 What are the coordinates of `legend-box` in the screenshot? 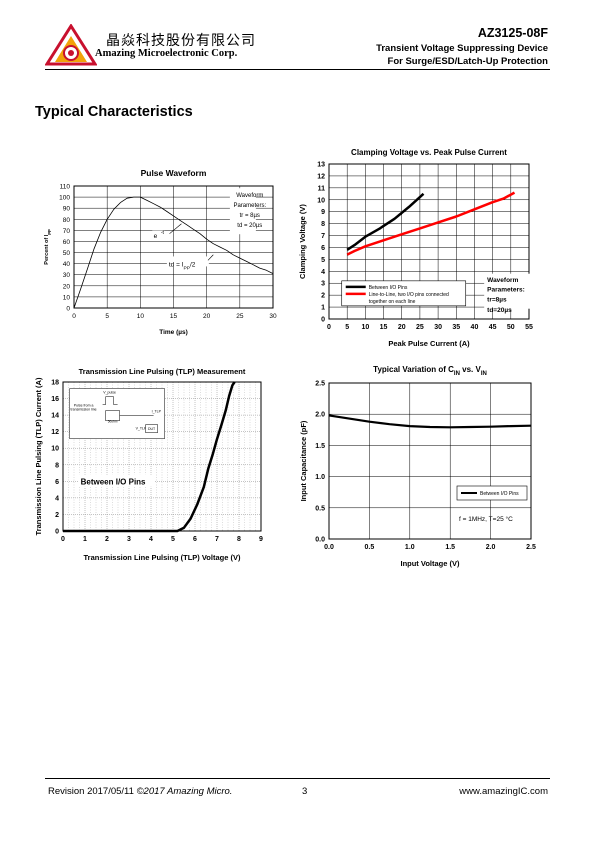 It's located at (492, 493).